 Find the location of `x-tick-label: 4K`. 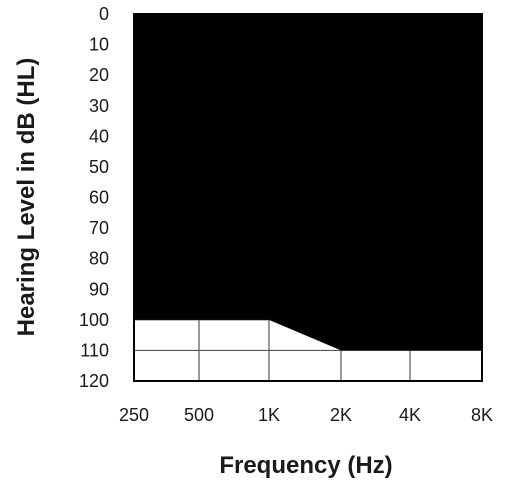

x-tick-label: 4K is located at coordinates (410, 415).